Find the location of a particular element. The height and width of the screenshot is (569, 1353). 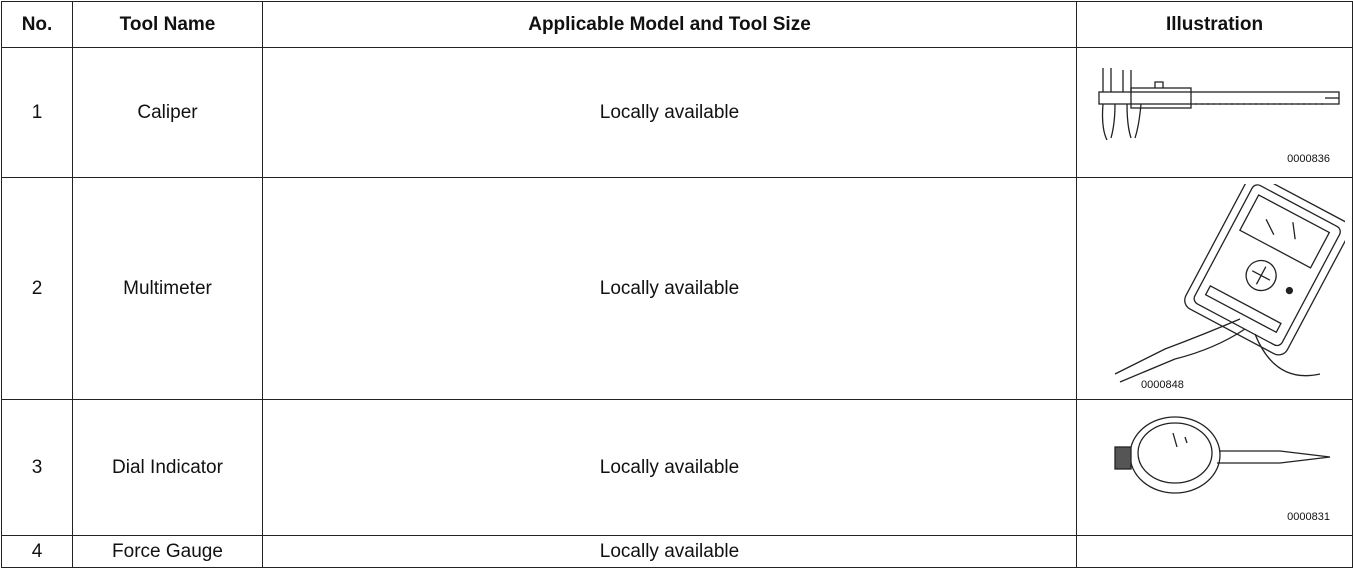

tool-name: Dial Indicator is located at coordinates (167, 467).